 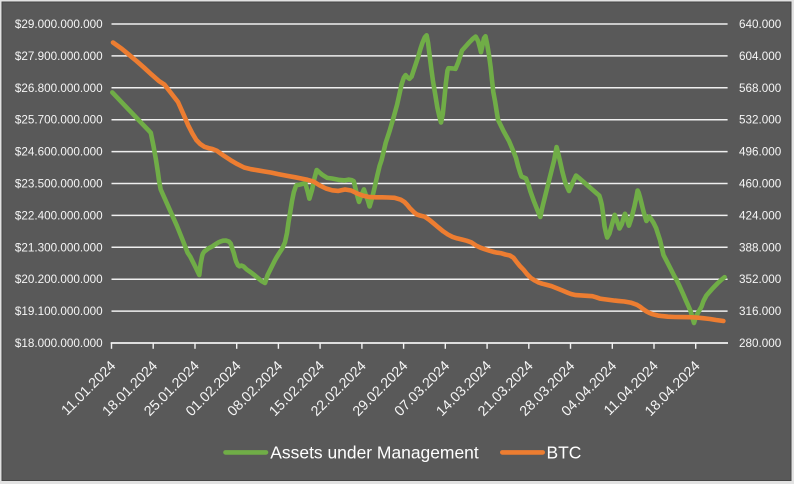 I want to click on svg-text: 388.000, so click(x=760, y=247).